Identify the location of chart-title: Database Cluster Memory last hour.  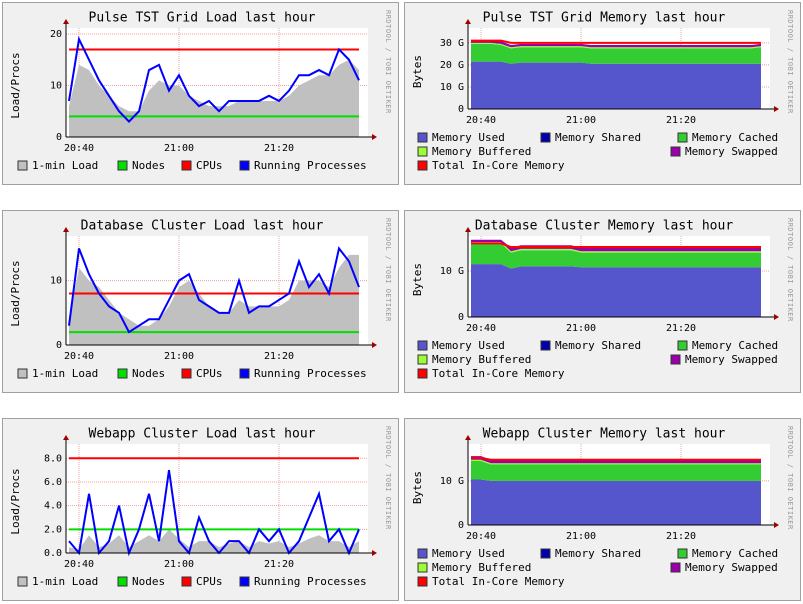
(604, 226).